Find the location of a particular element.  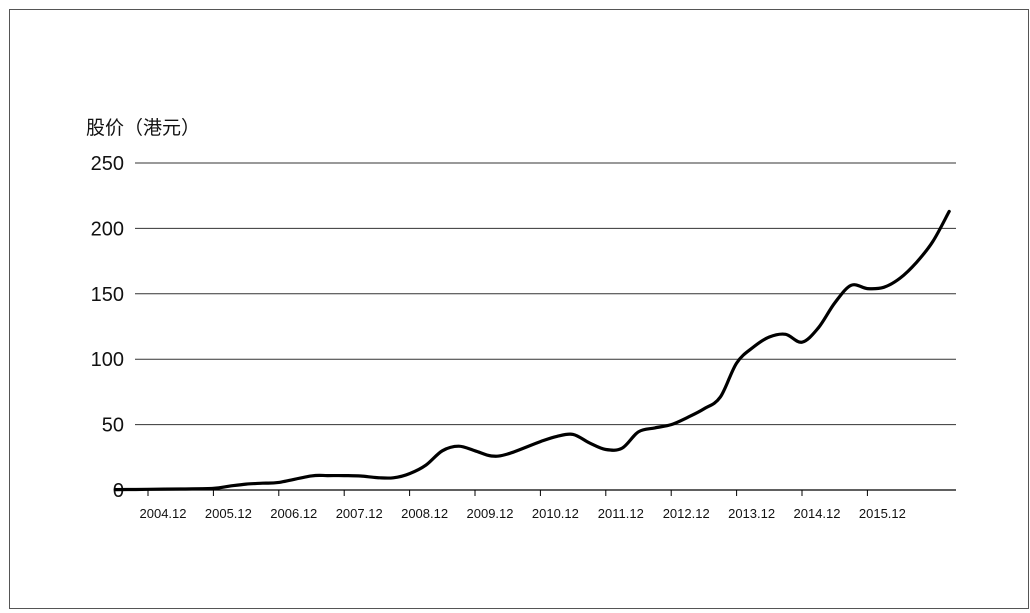

y-tick-100: 100 is located at coordinates (107, 360).